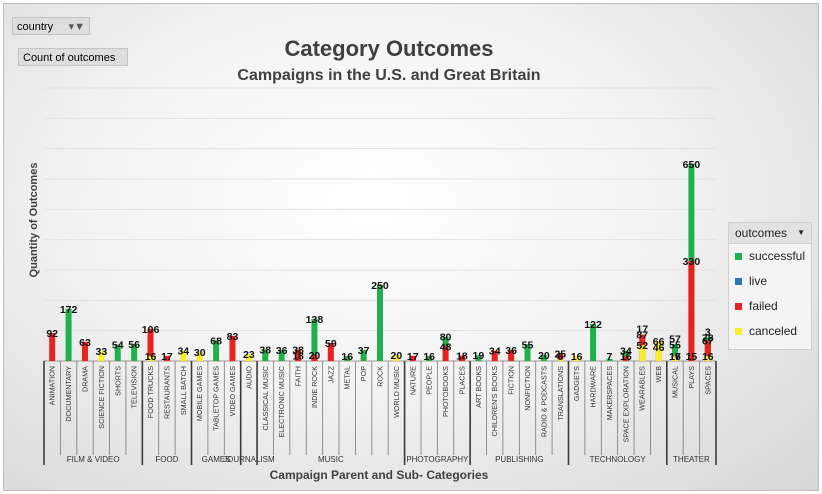 The image size is (822, 494). I want to click on bar-small-batch-canceled, so click(183, 355).